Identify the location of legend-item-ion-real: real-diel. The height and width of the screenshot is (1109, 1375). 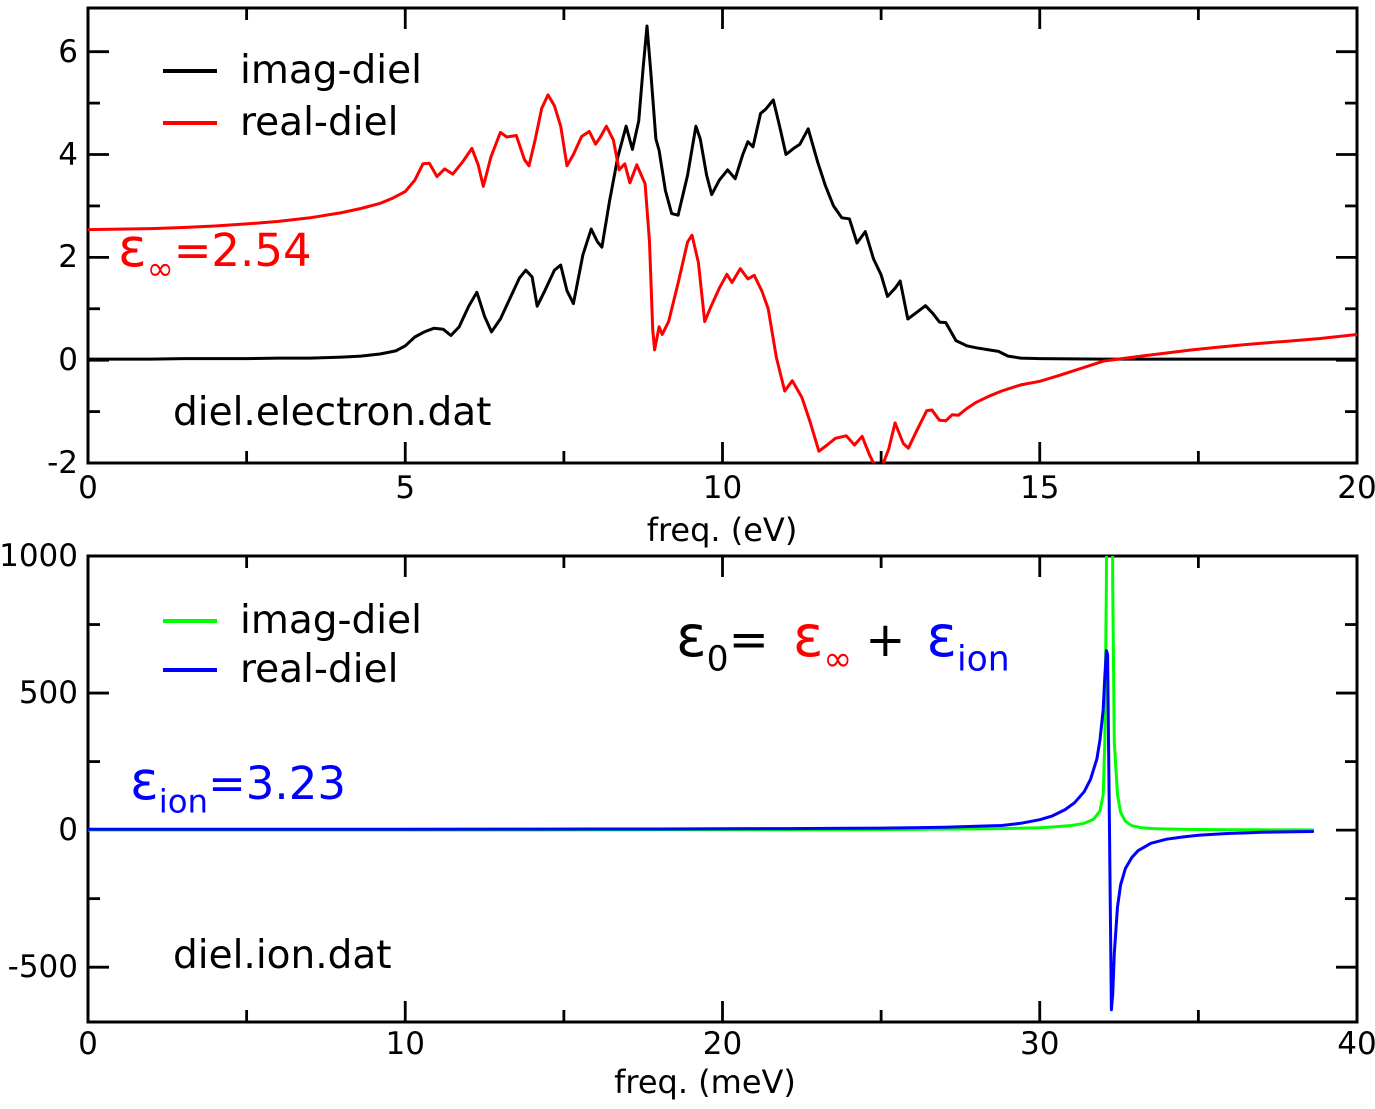
(280, 669).